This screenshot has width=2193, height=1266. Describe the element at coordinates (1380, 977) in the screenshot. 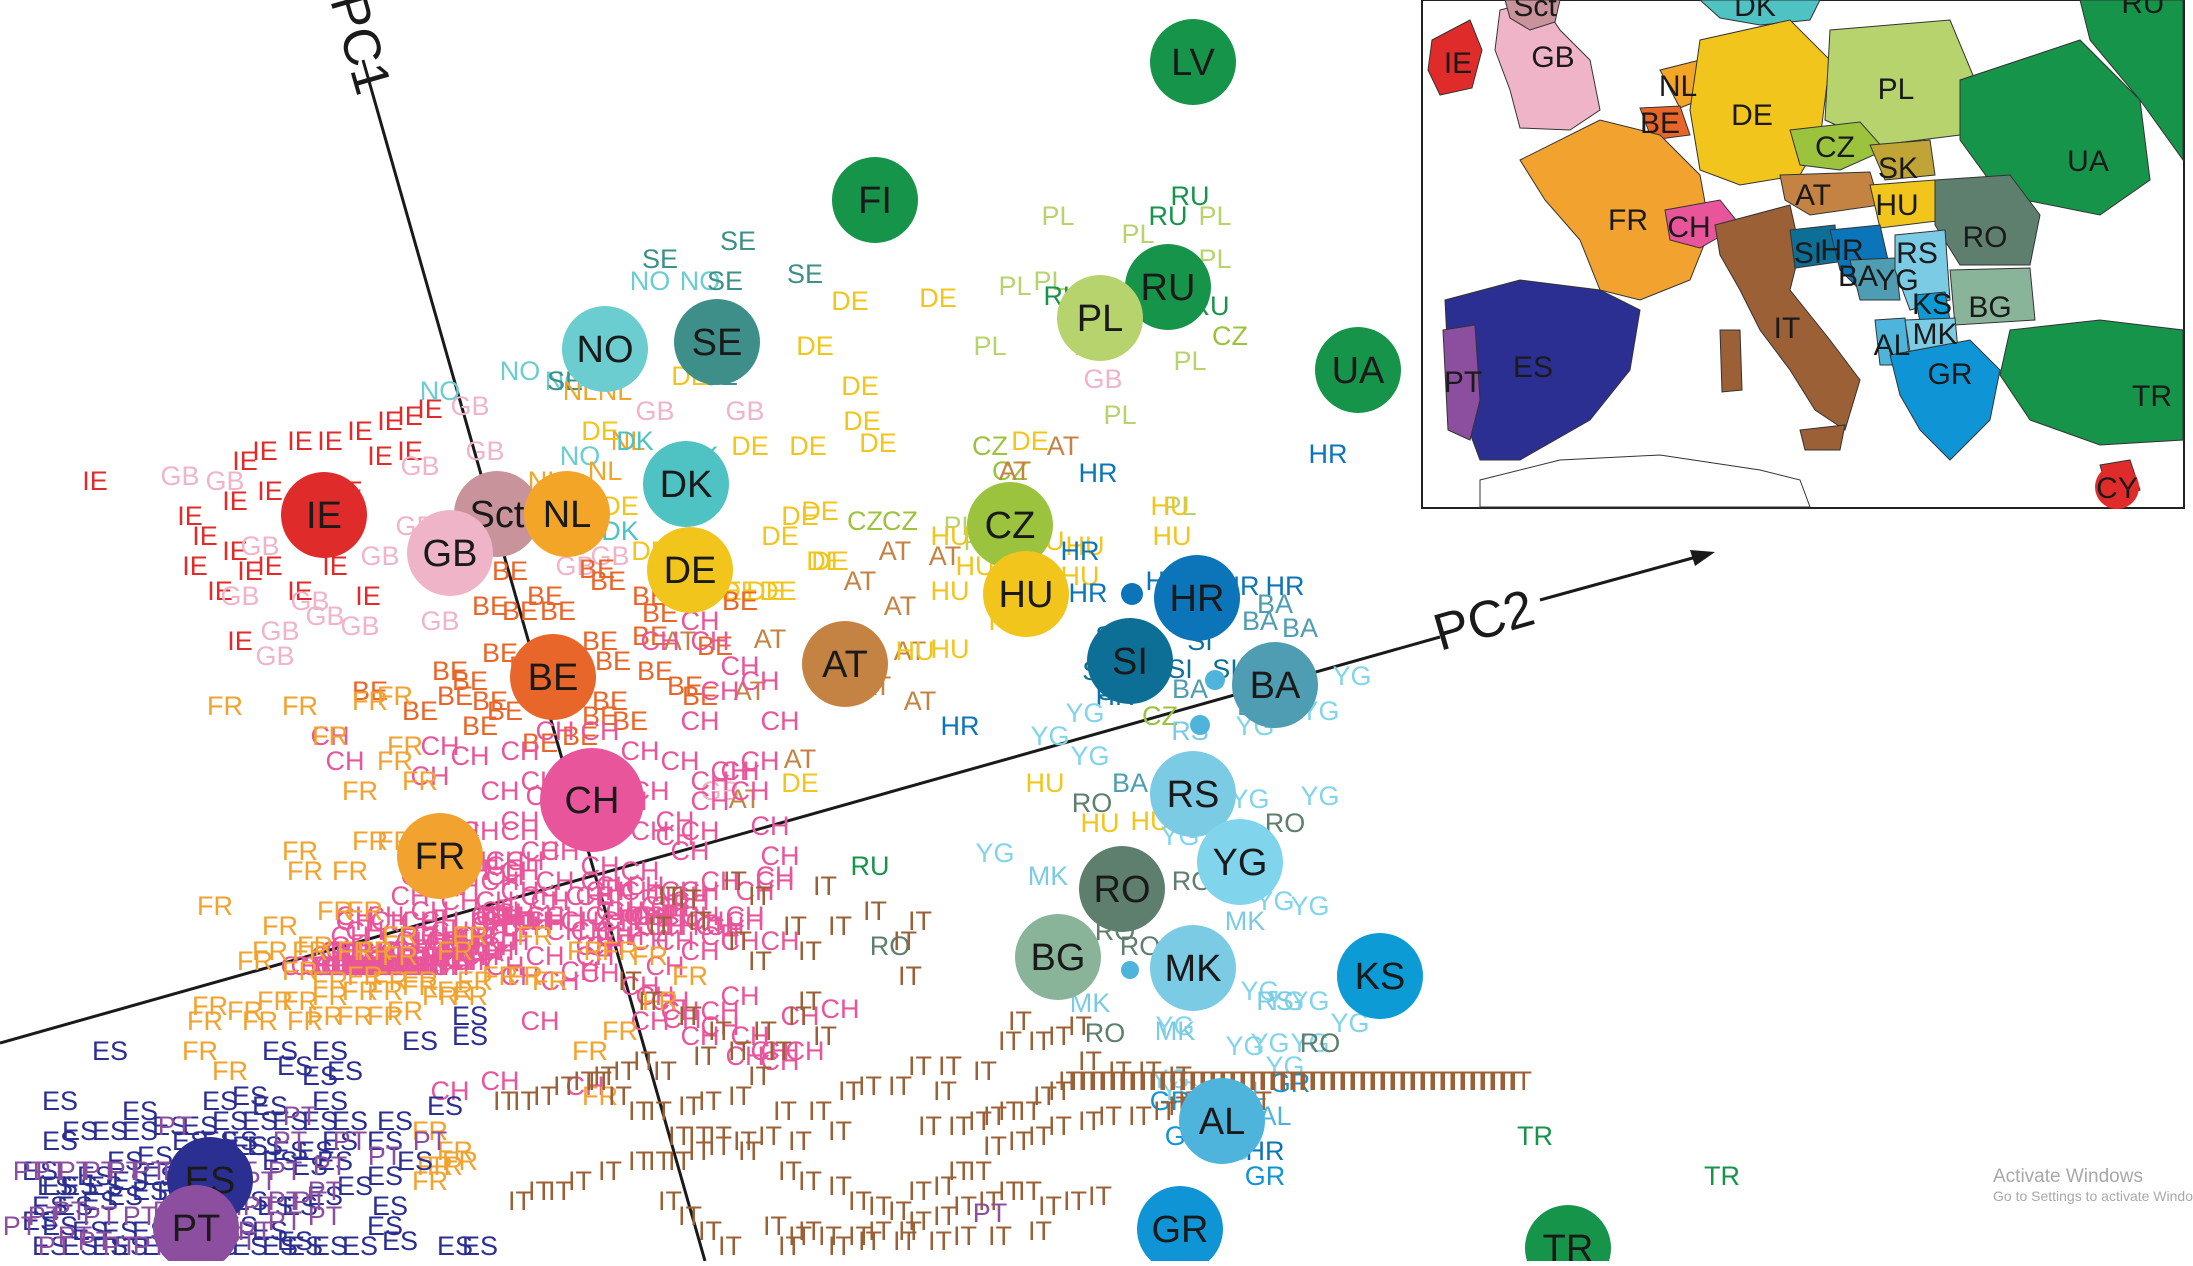

I see `centroid-label: KS` at that location.